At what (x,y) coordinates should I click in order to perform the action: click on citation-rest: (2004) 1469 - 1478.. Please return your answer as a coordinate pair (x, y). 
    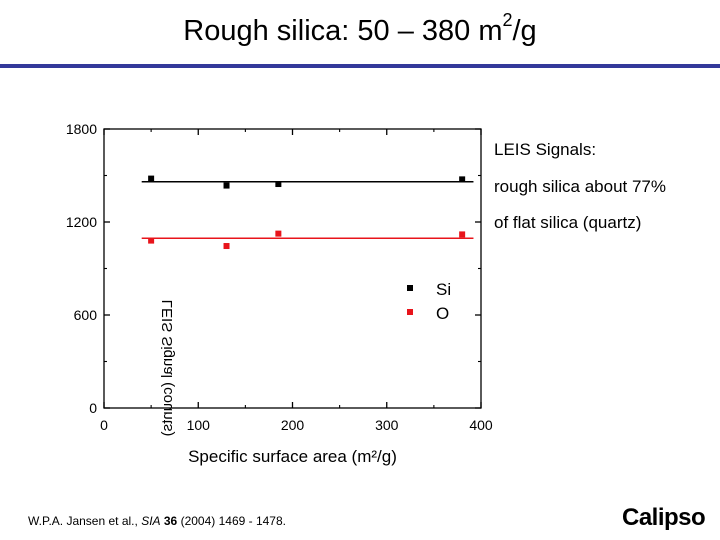
    Looking at the image, I should click on (231, 521).